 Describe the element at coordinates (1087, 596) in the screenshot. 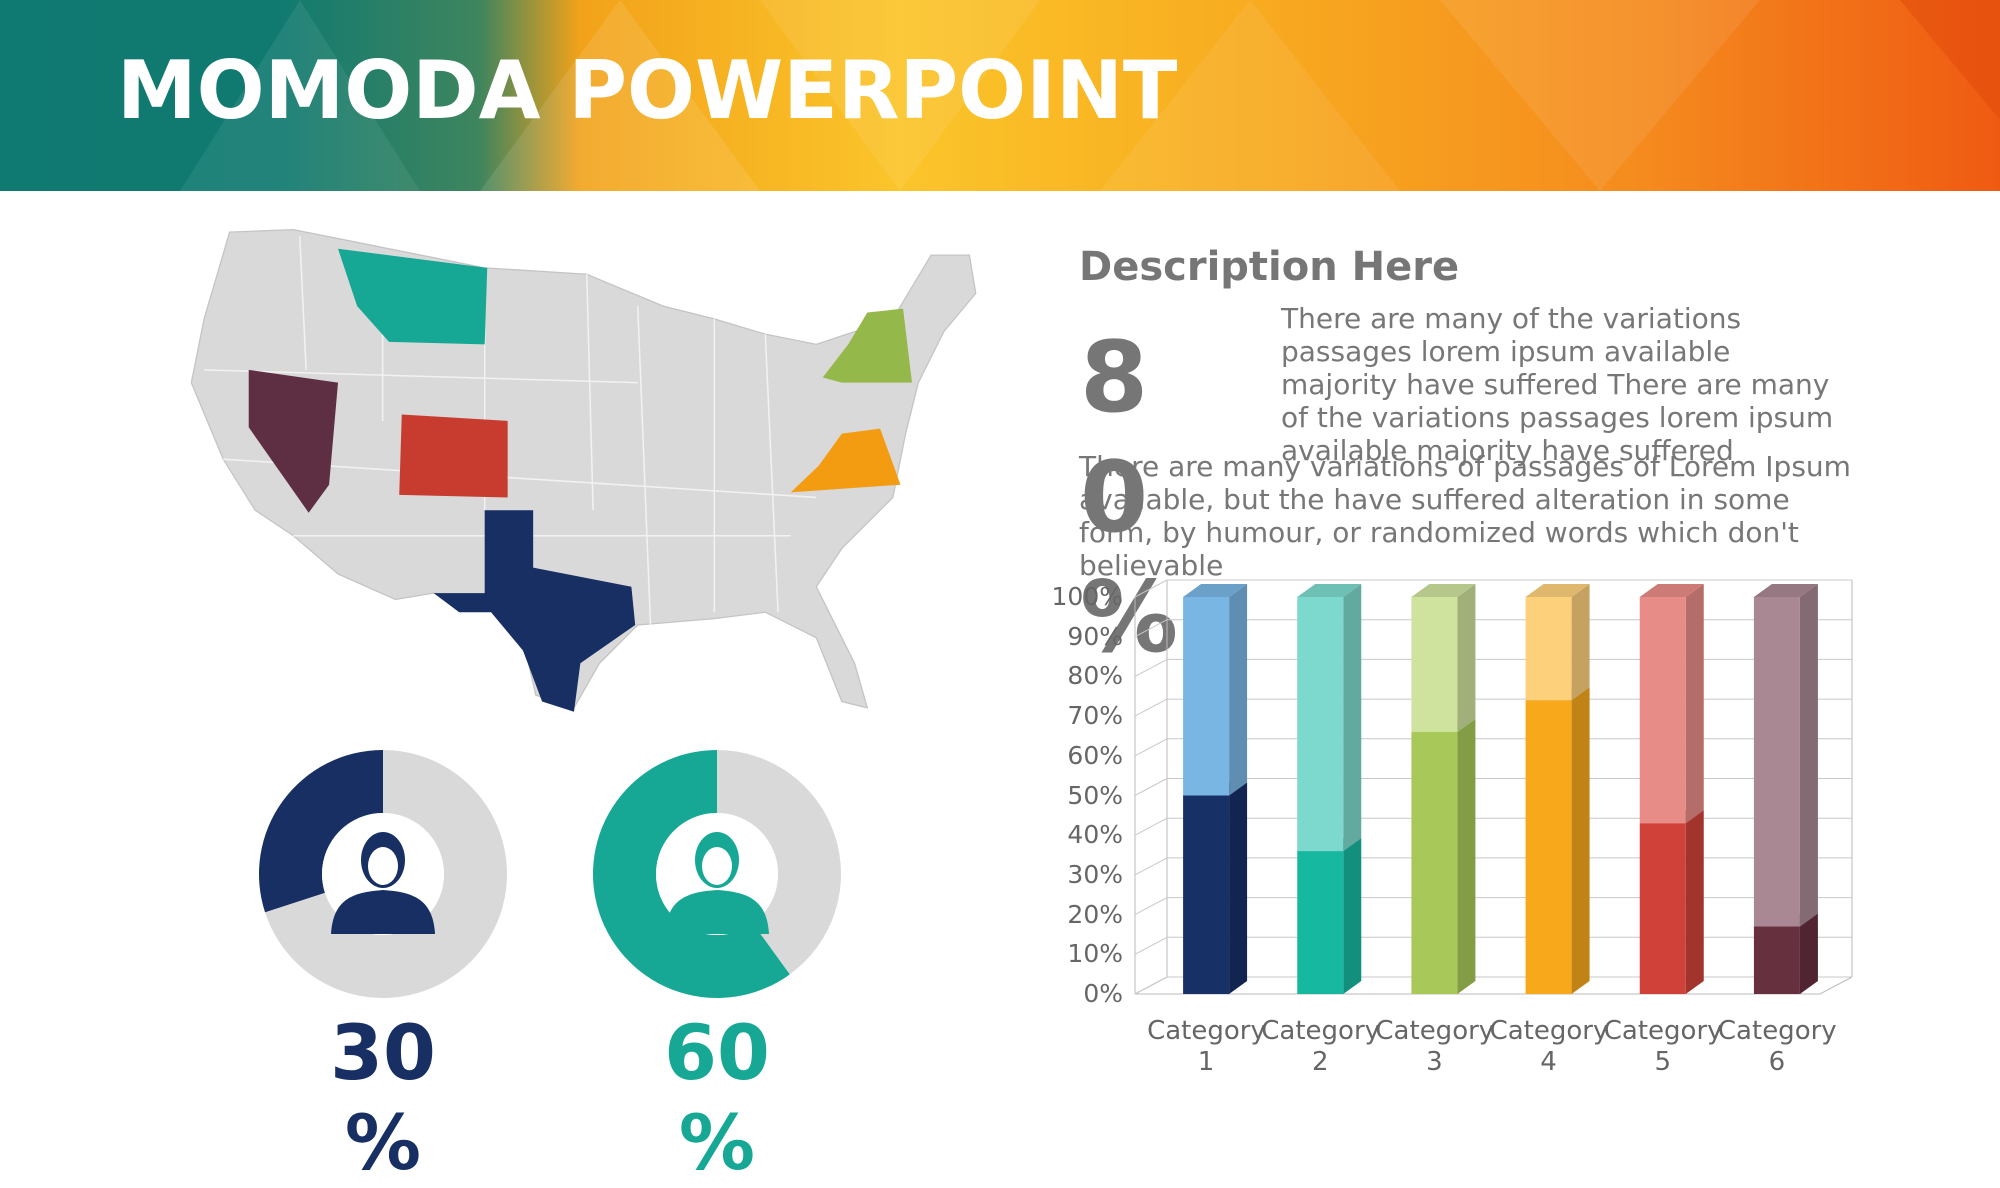

I see `y-tick-label: 100%` at that location.